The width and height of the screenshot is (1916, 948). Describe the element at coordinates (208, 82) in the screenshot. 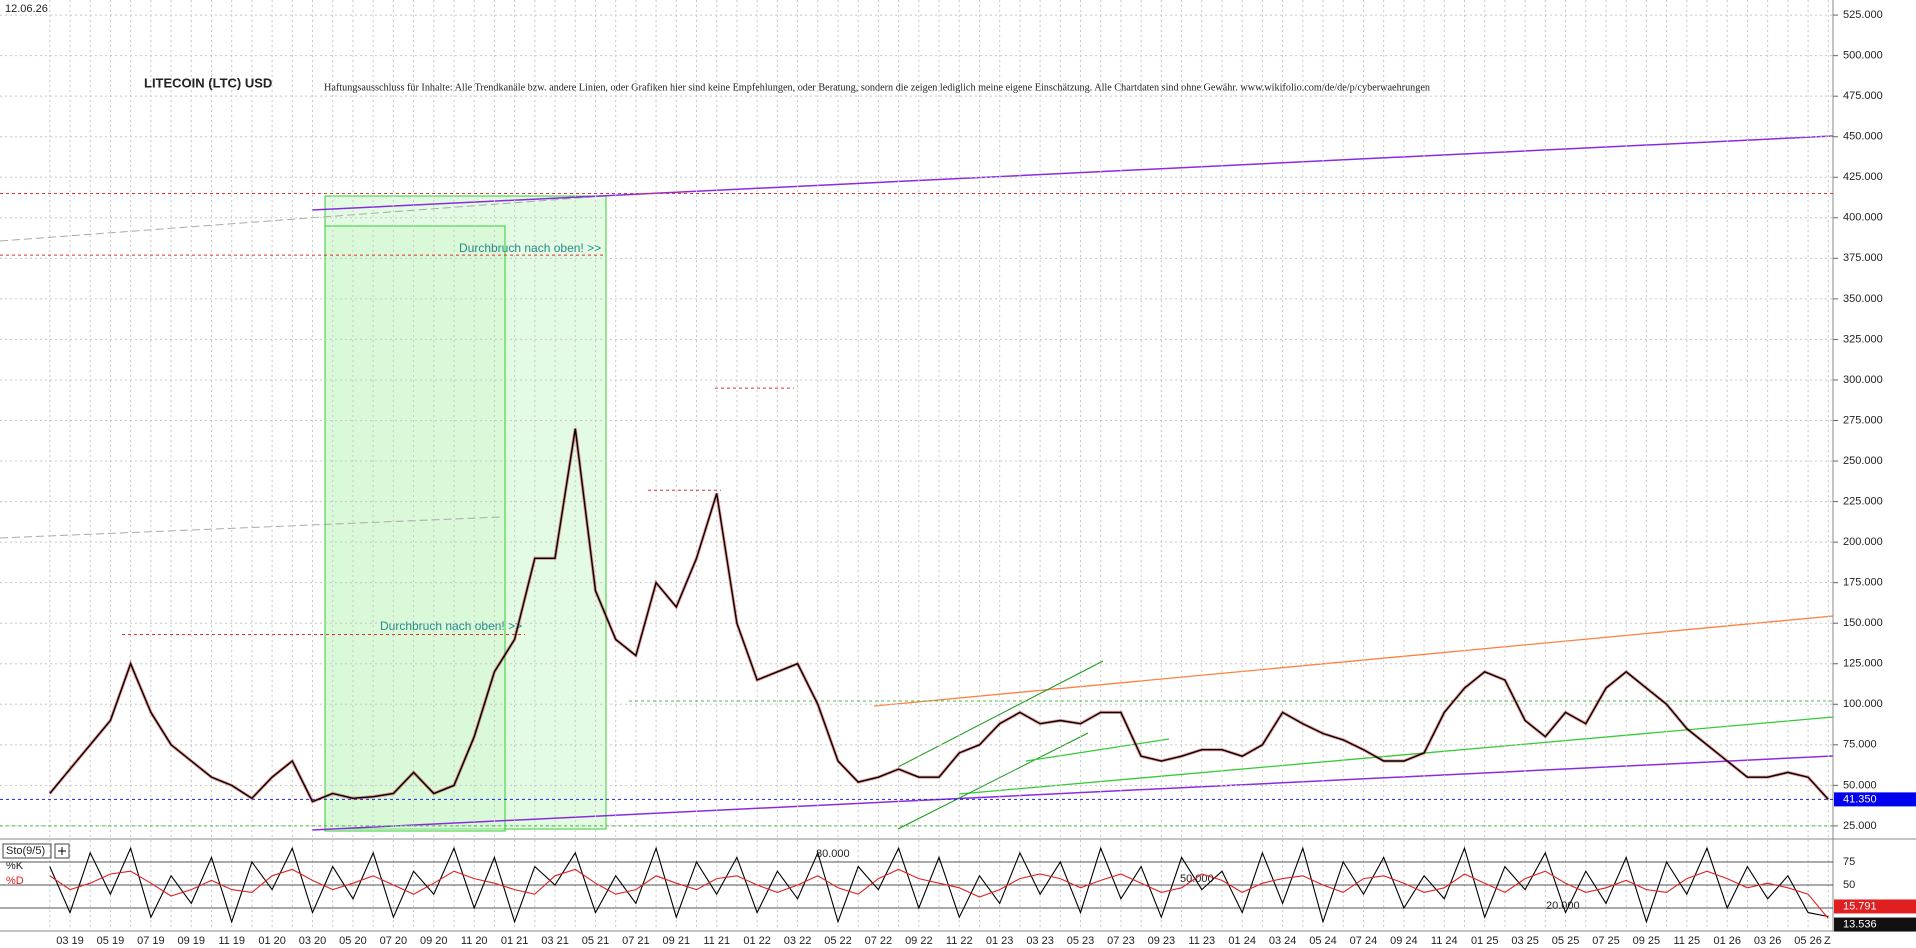

I see `chart-title: LITECOIN (LTC) USD` at that location.